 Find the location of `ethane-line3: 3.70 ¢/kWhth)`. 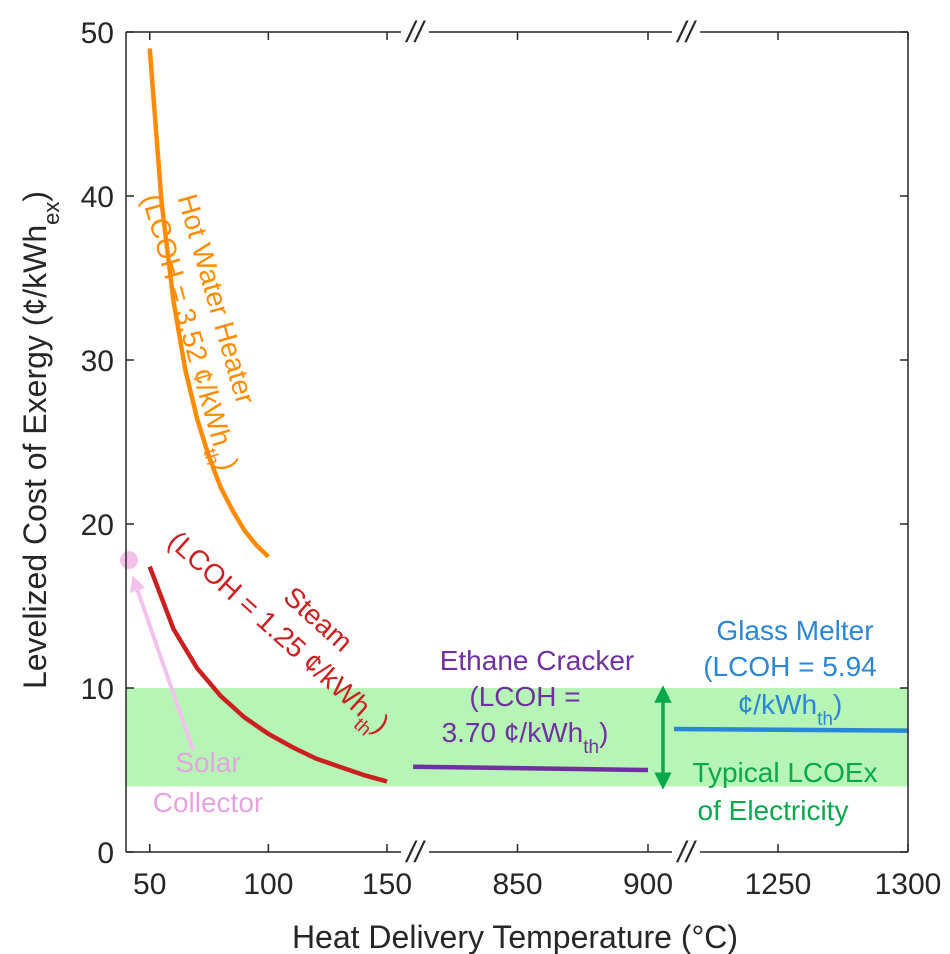

ethane-line3: 3.70 ¢/kWhth) is located at coordinates (525, 737).